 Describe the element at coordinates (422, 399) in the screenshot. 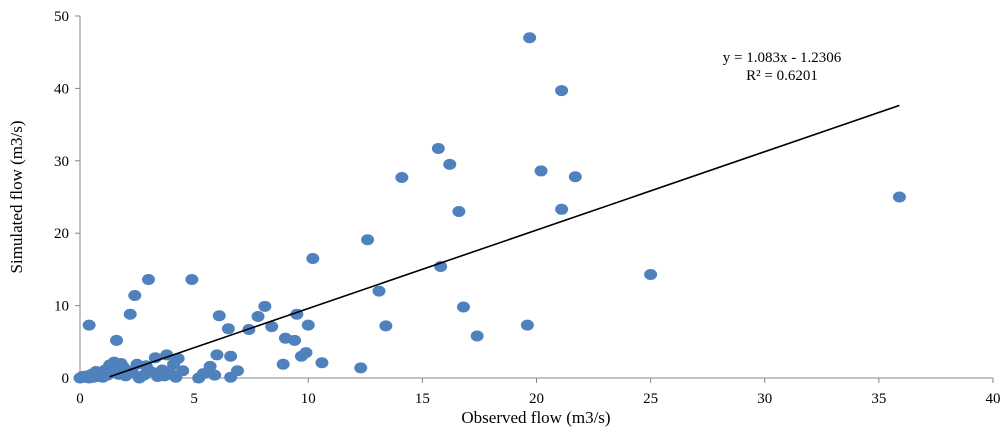

I see `x-tick-label: 15` at that location.